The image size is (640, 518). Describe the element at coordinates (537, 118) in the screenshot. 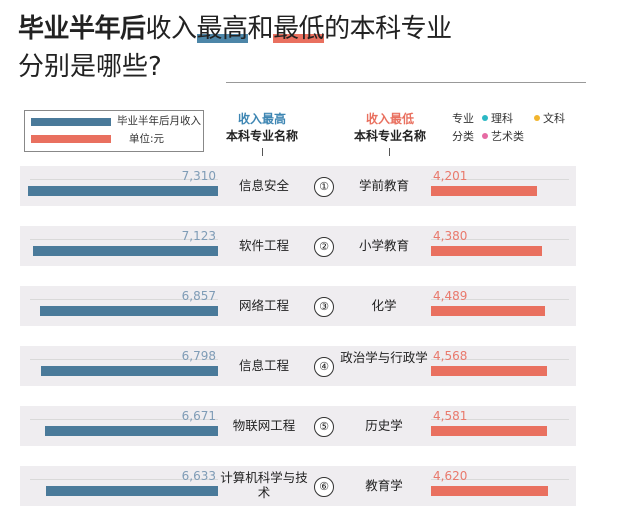

I see `liberal-dot-icon` at that location.